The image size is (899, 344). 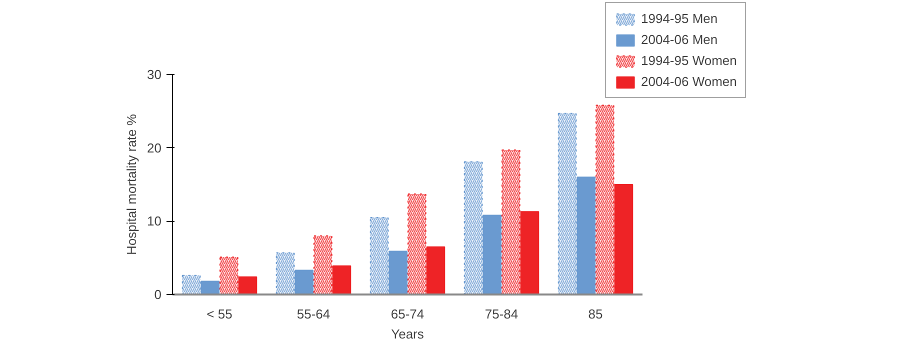 What do you see at coordinates (132, 184) in the screenshot?
I see `y-axis-title: Hospital mortality rate %` at bounding box center [132, 184].